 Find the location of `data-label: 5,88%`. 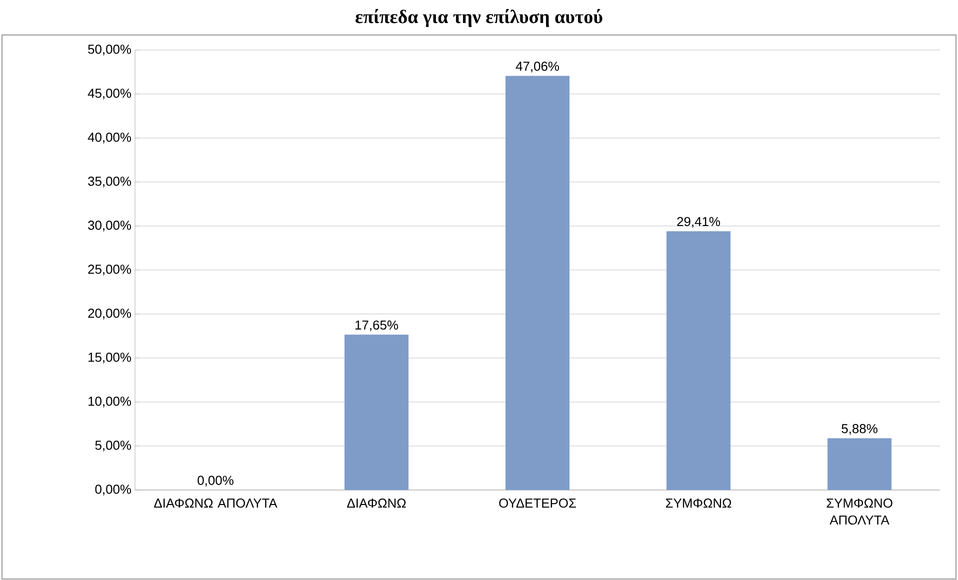

data-label: 5,88% is located at coordinates (860, 429).